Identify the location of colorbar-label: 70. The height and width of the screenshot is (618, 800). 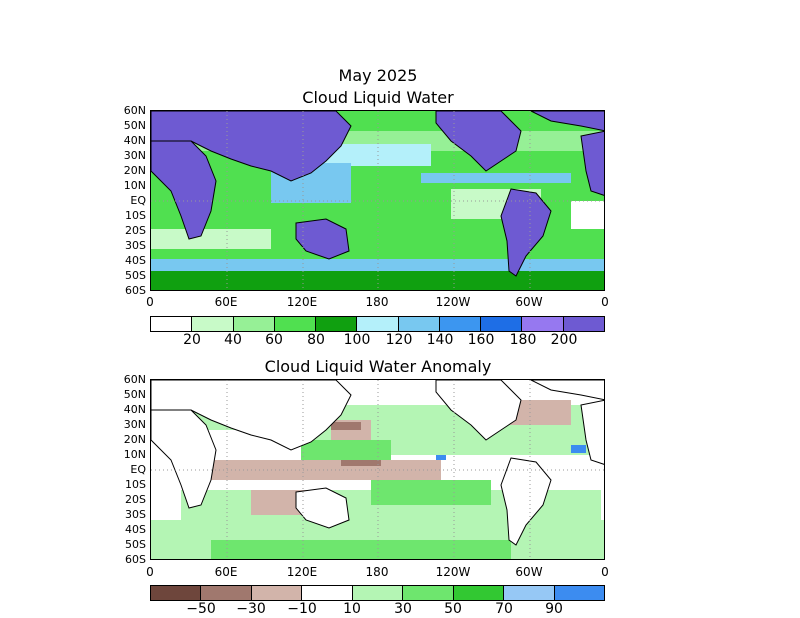
(504, 609).